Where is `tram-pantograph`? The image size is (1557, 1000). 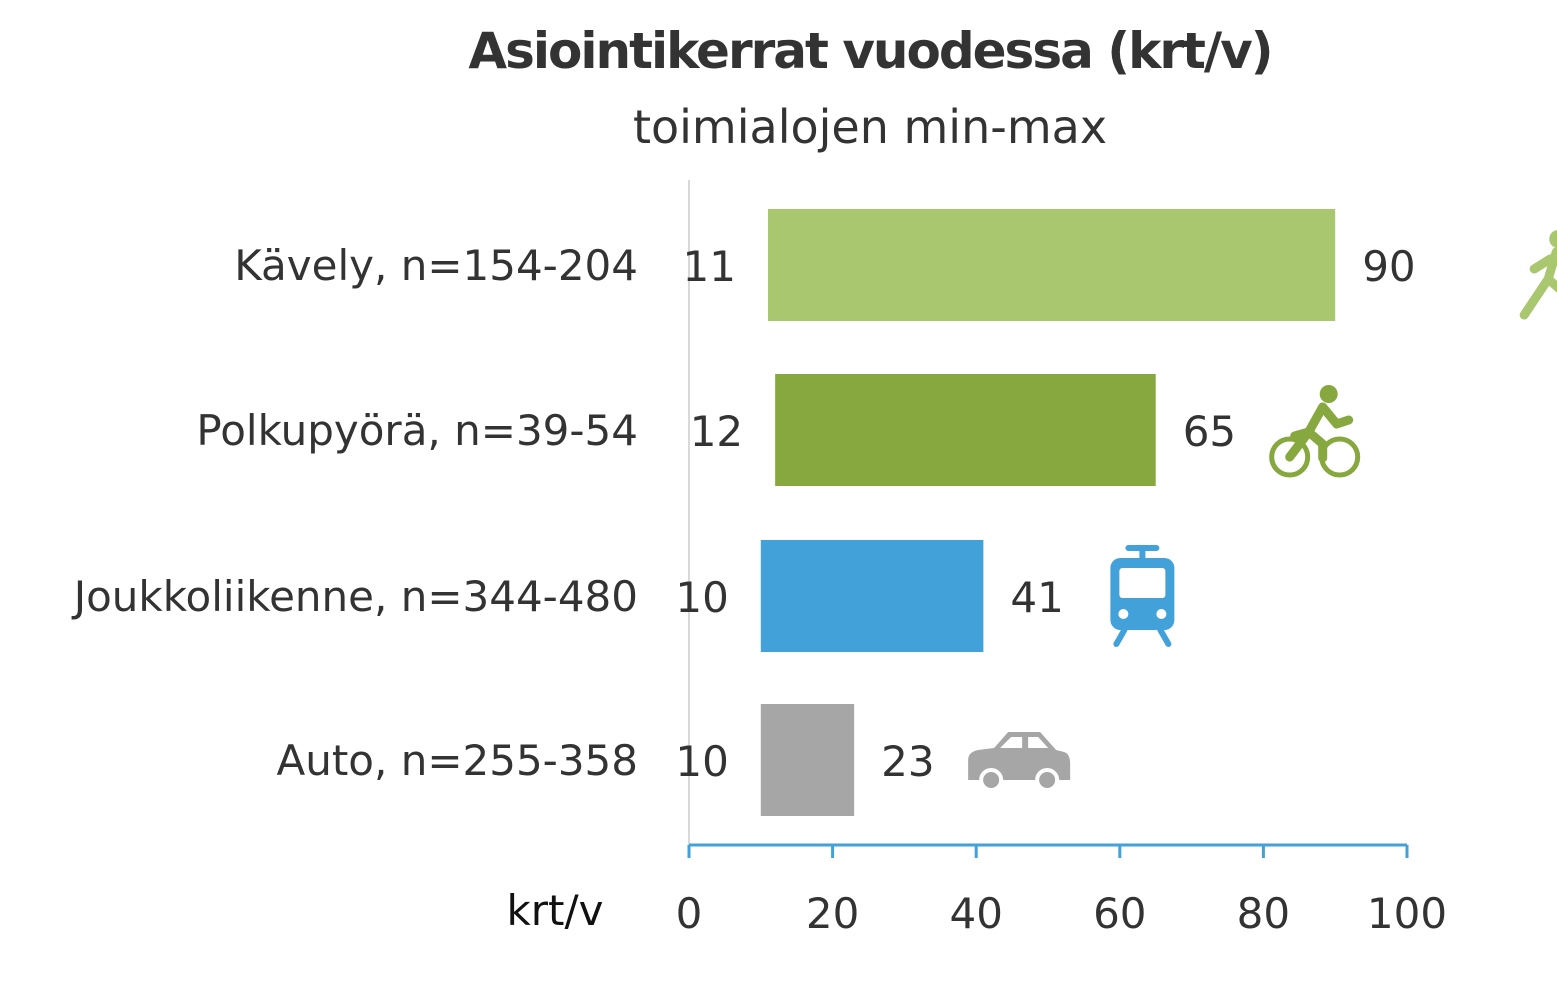 tram-pantograph is located at coordinates (1142, 553).